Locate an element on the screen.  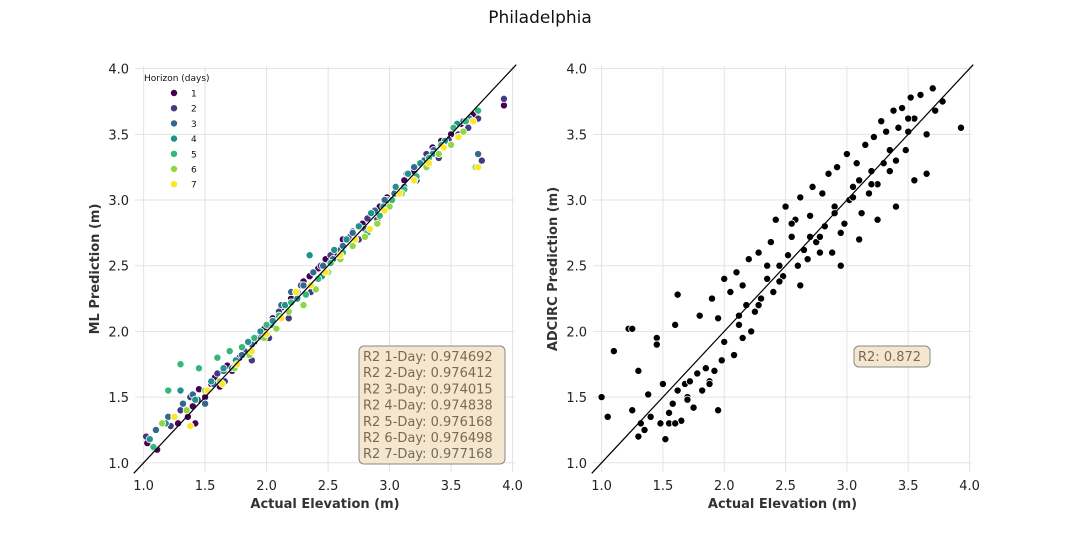
y-tick-label: 2.5 is located at coordinates (576, 267).